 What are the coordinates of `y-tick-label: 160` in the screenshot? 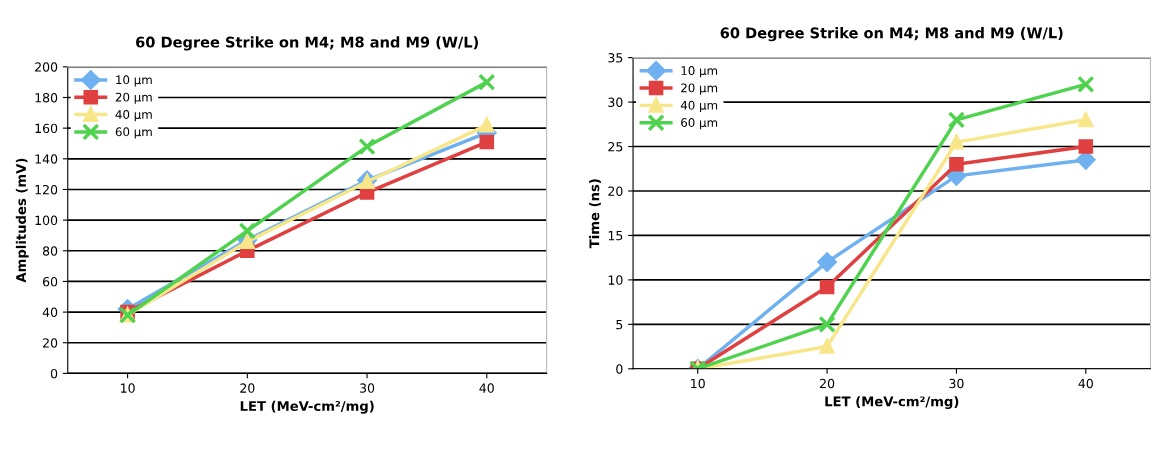 It's located at (46, 128).